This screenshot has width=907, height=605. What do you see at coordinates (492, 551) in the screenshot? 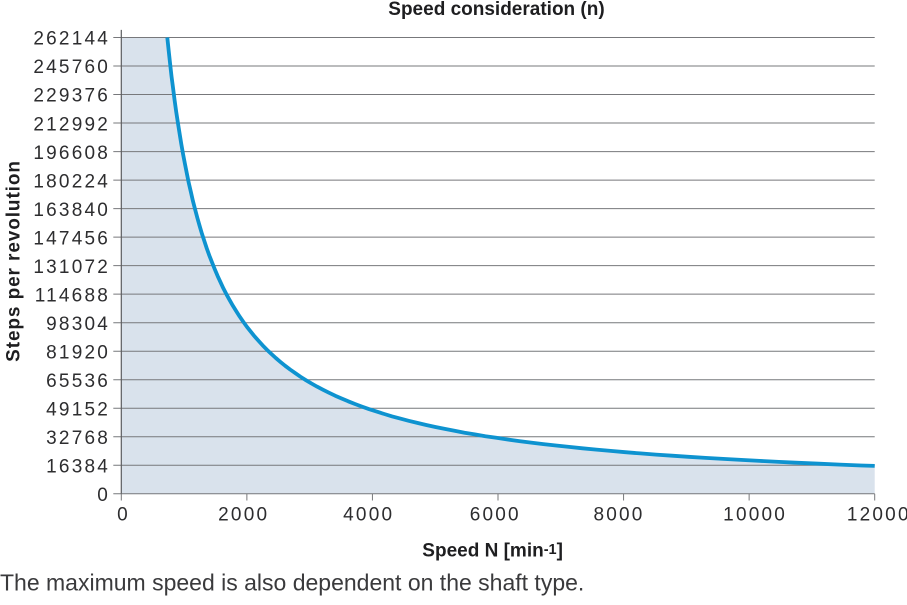
I see `svg-text: Speed N [min-1]` at bounding box center [492, 551].